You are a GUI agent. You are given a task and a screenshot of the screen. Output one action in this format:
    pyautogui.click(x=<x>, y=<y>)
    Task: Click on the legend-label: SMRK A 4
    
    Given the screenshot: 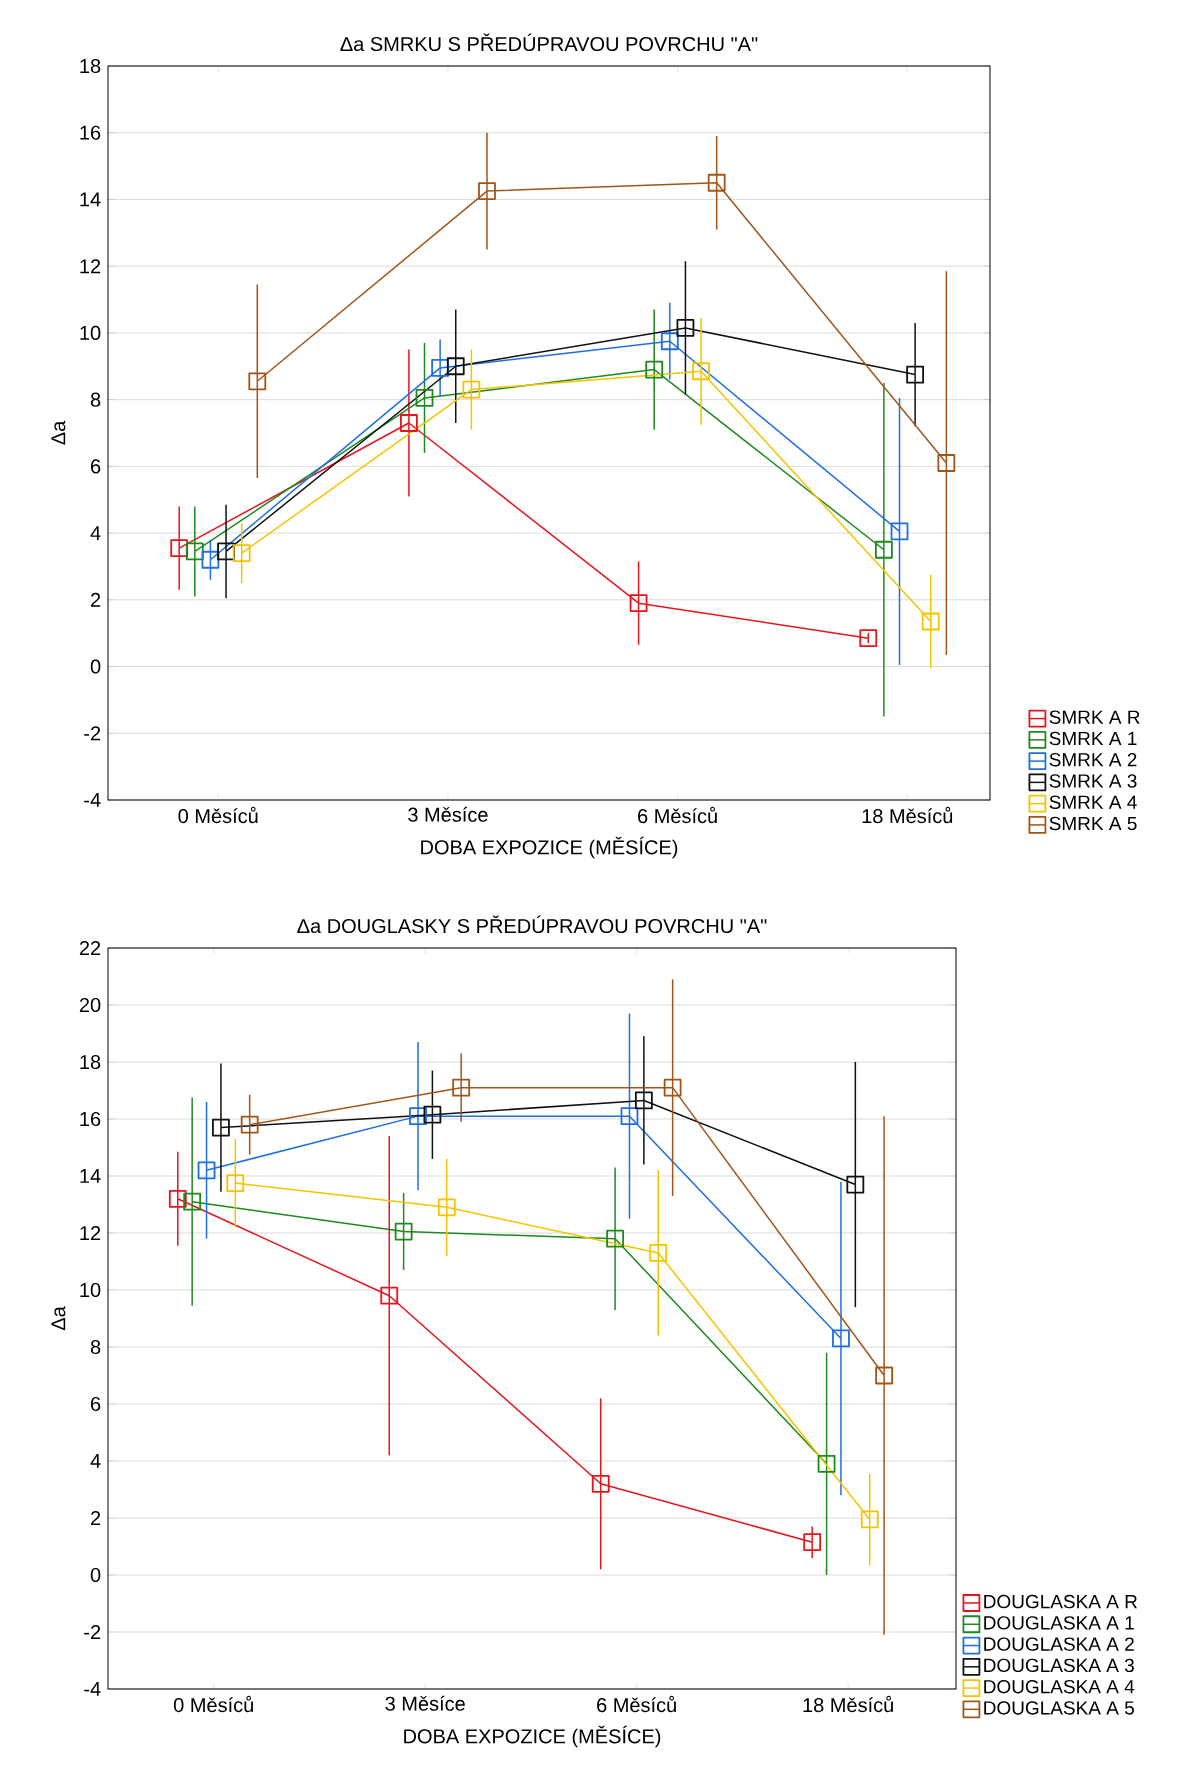 What is the action you would take?
    pyautogui.click(x=1093, y=802)
    